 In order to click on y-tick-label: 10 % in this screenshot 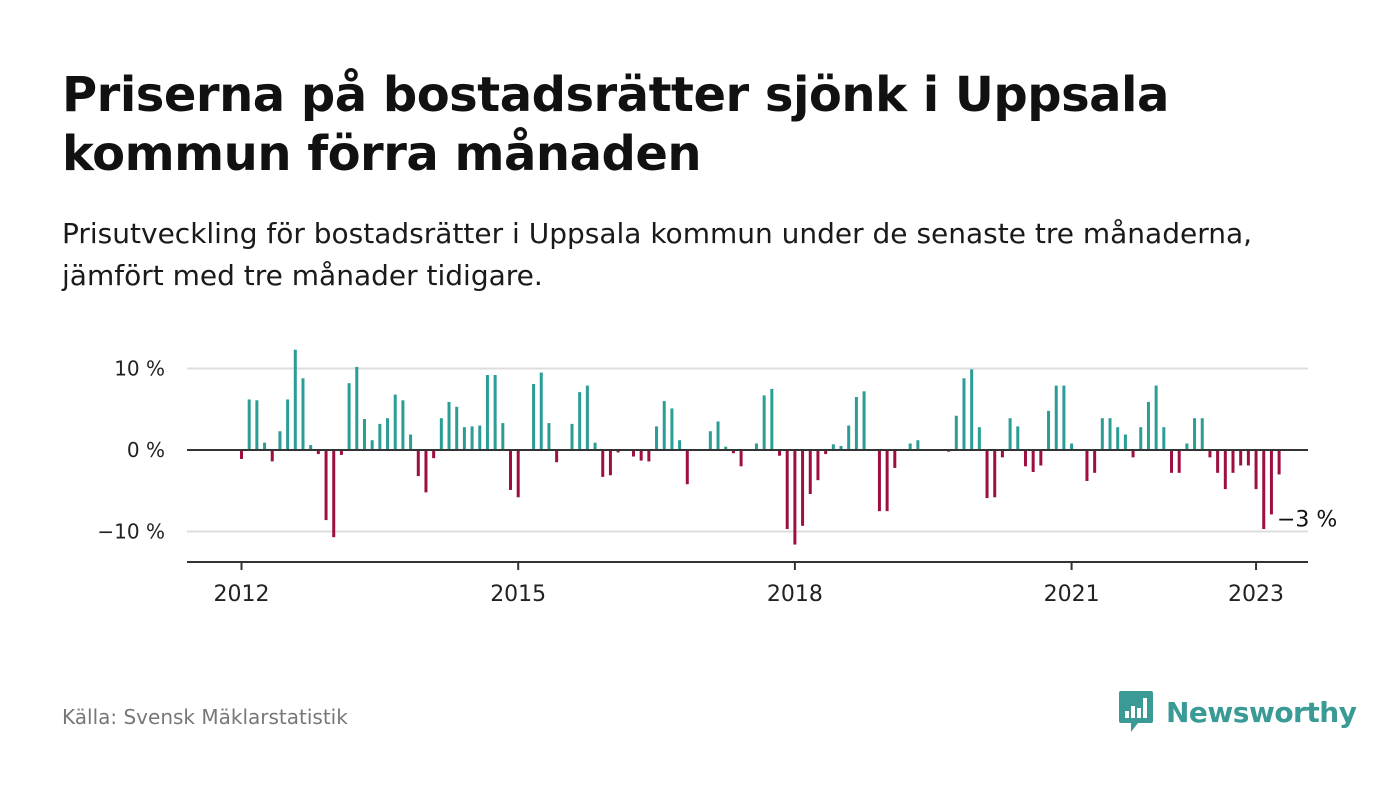, I will do `click(139, 369)`.